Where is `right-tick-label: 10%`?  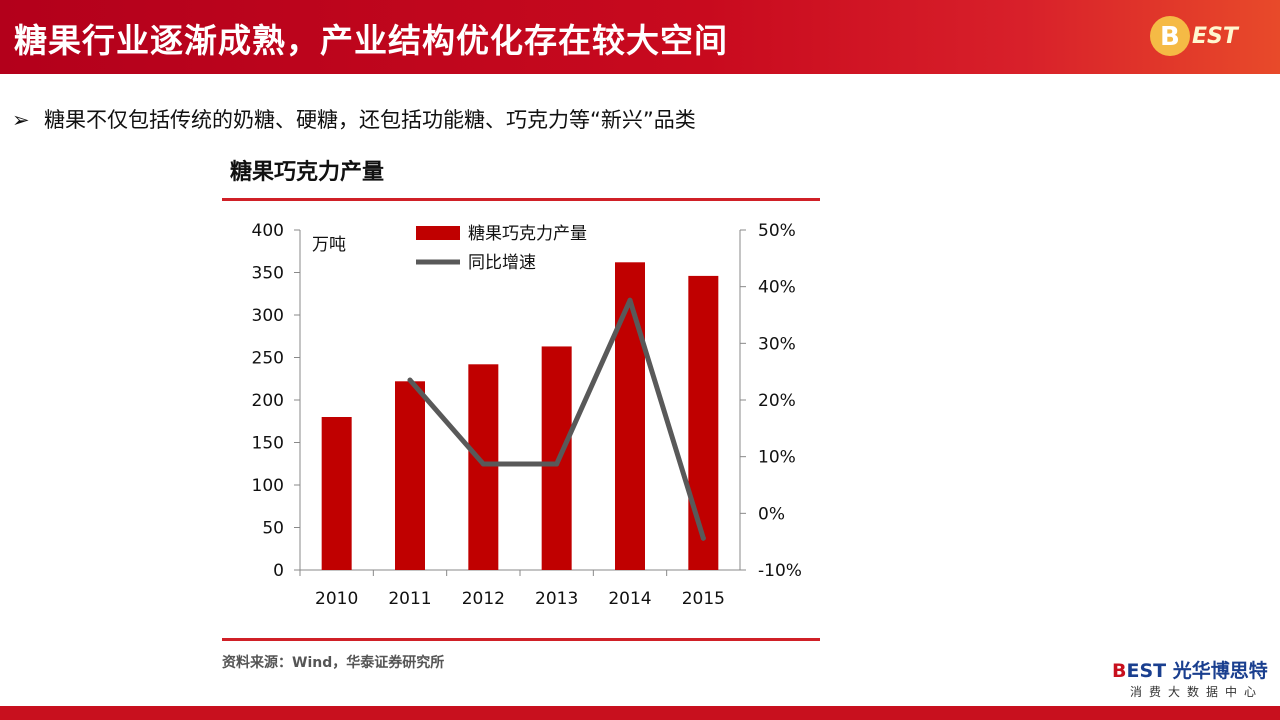 right-tick-label: 10% is located at coordinates (777, 458).